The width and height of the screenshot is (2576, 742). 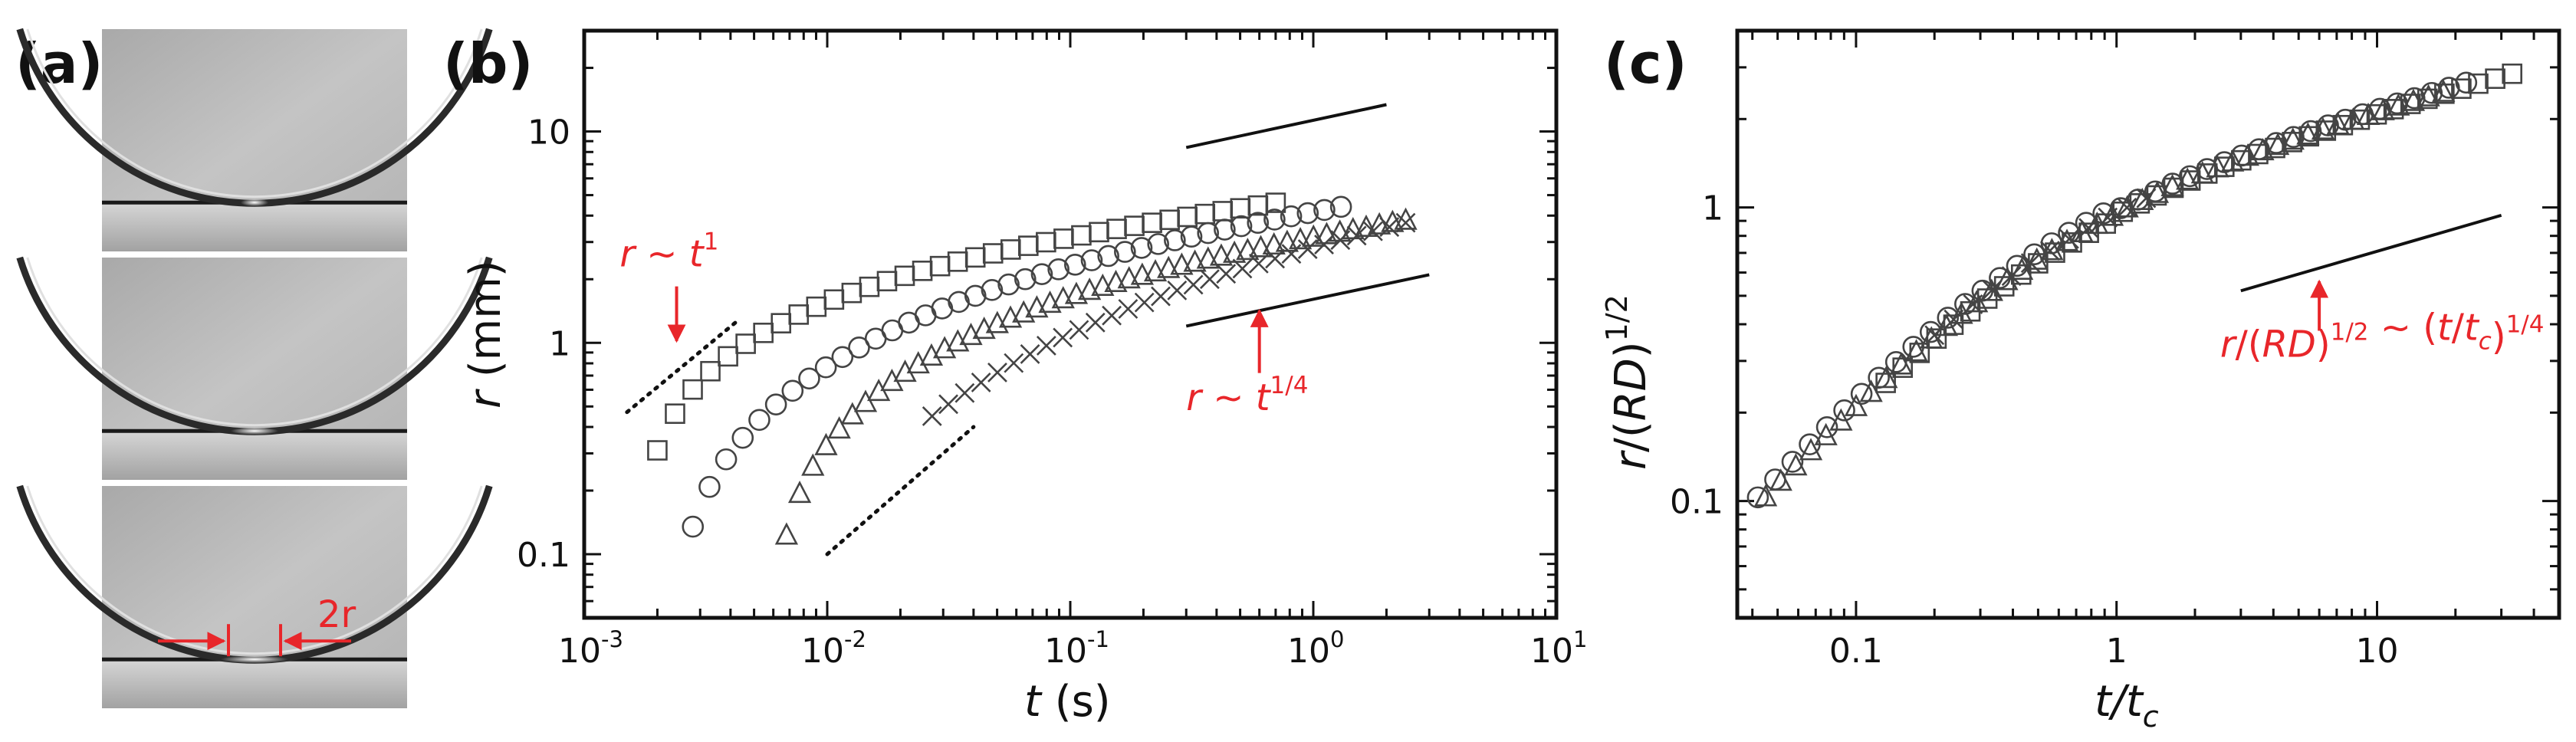 What do you see at coordinates (697, 254) in the screenshot?
I see `annotation-r-t1-part: t` at bounding box center [697, 254].